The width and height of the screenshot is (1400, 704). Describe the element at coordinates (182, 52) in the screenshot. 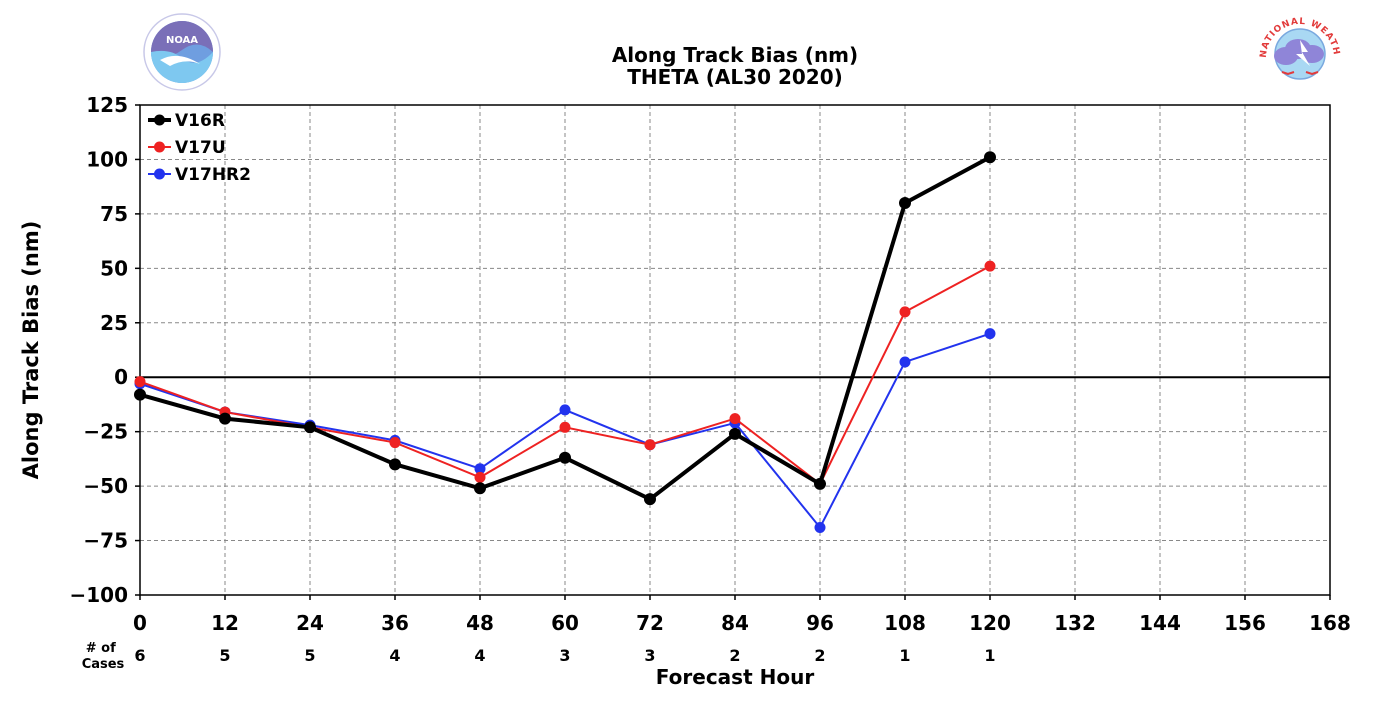

I see `noaa-logo: NOAA` at that location.